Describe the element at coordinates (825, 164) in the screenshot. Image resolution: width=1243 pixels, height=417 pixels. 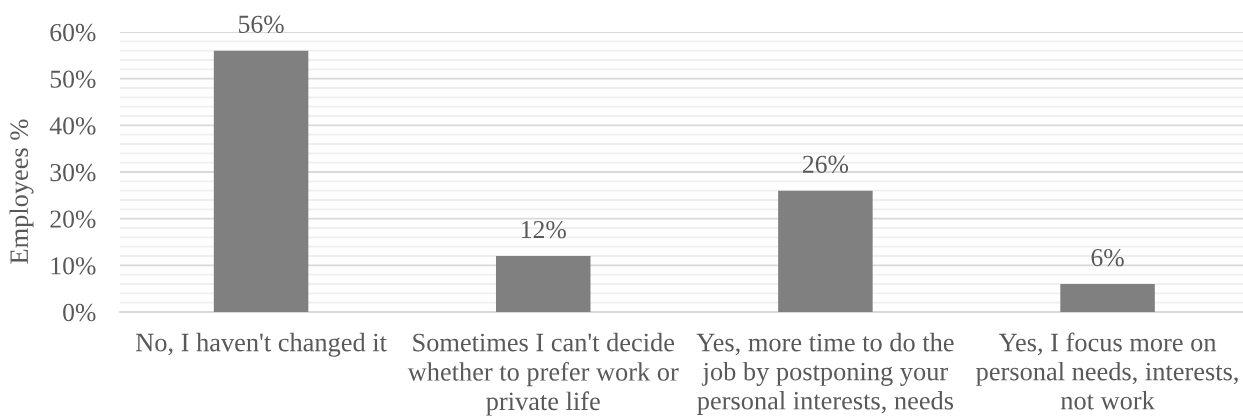
I see `data-label: 26%` at that location.